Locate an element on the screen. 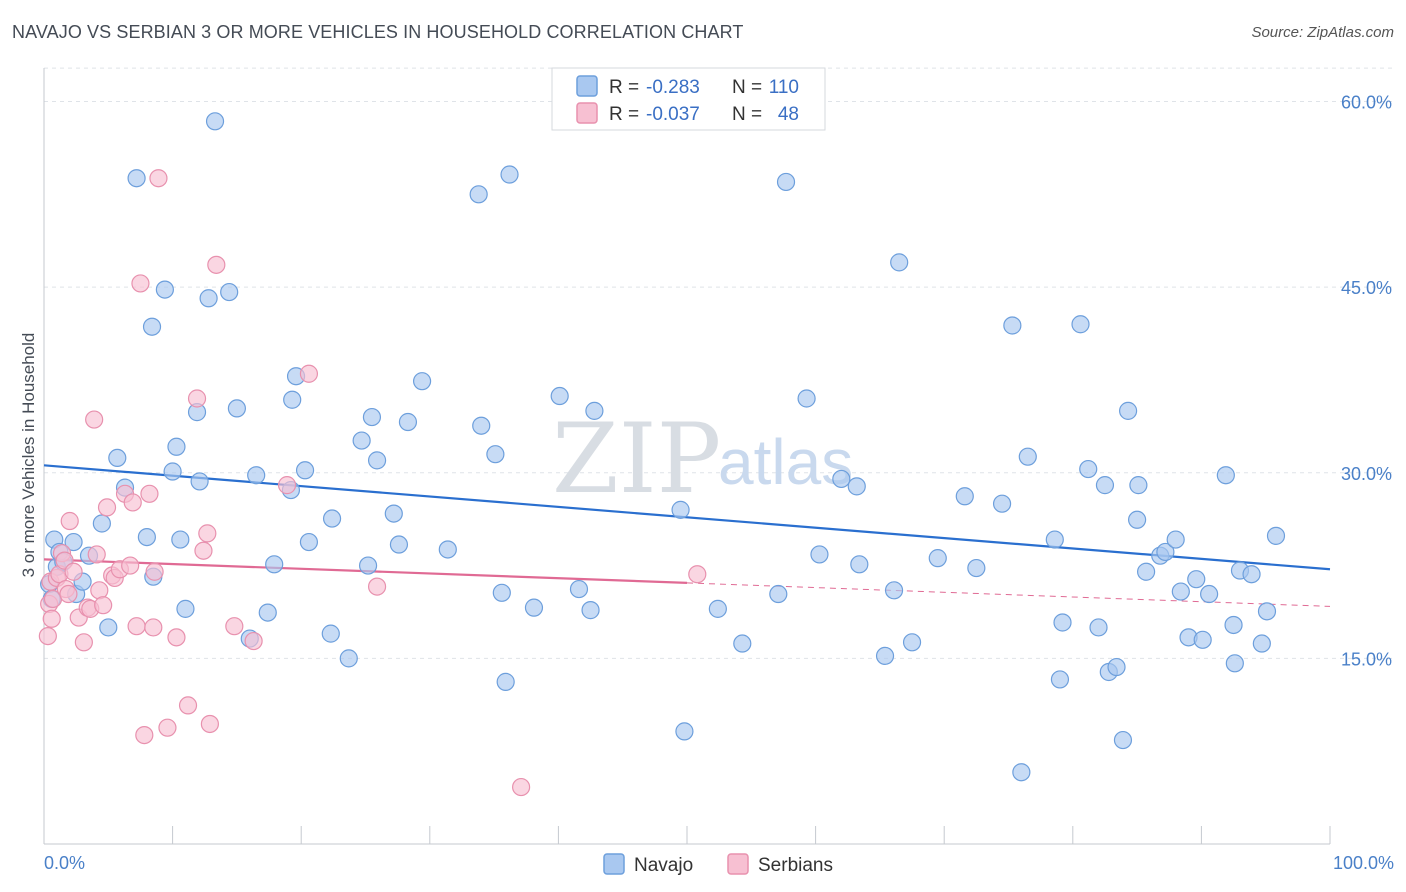 Image resolution: width=1406 pixels, height=892 pixels. source-label: Source: ZipAtlas.com is located at coordinates (1322, 32).